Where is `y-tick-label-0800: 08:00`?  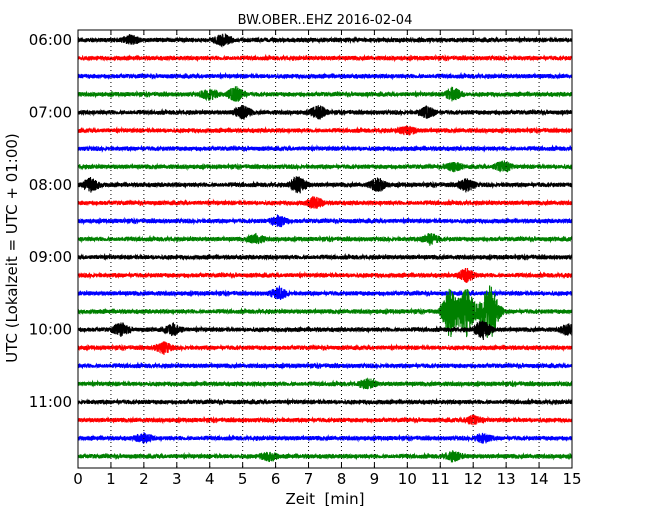 y-tick-label-0800: 08:00 is located at coordinates (50, 185).